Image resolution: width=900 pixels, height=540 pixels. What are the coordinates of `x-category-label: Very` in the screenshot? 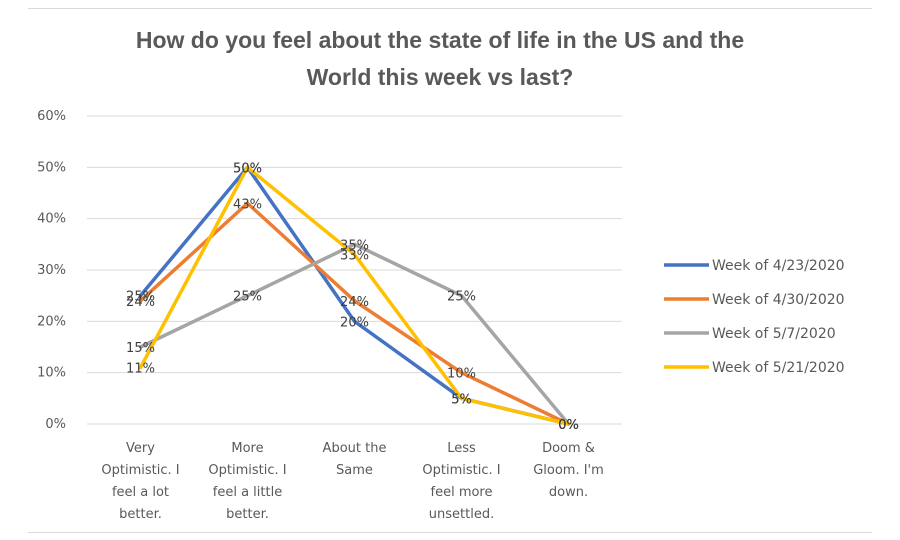 It's located at (140, 448).